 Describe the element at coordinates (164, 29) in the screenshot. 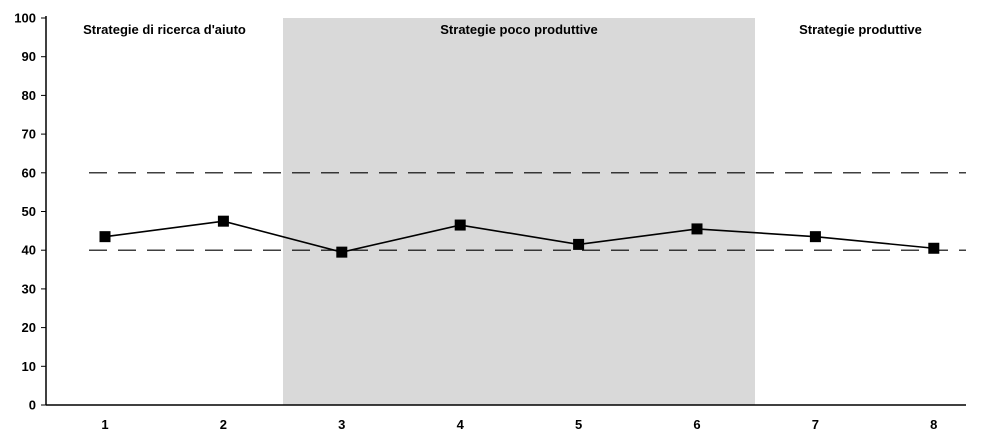

I see `region-title: Strategie di ricerca d'aiuto` at that location.